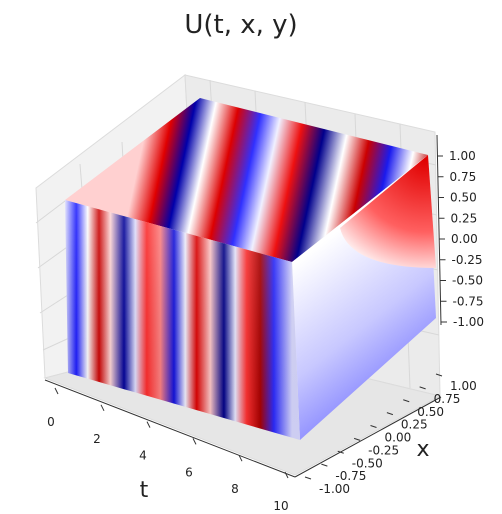 The image size is (502, 514). What do you see at coordinates (463, 177) in the screenshot?
I see `z-tick-label: 0.75` at bounding box center [463, 177].